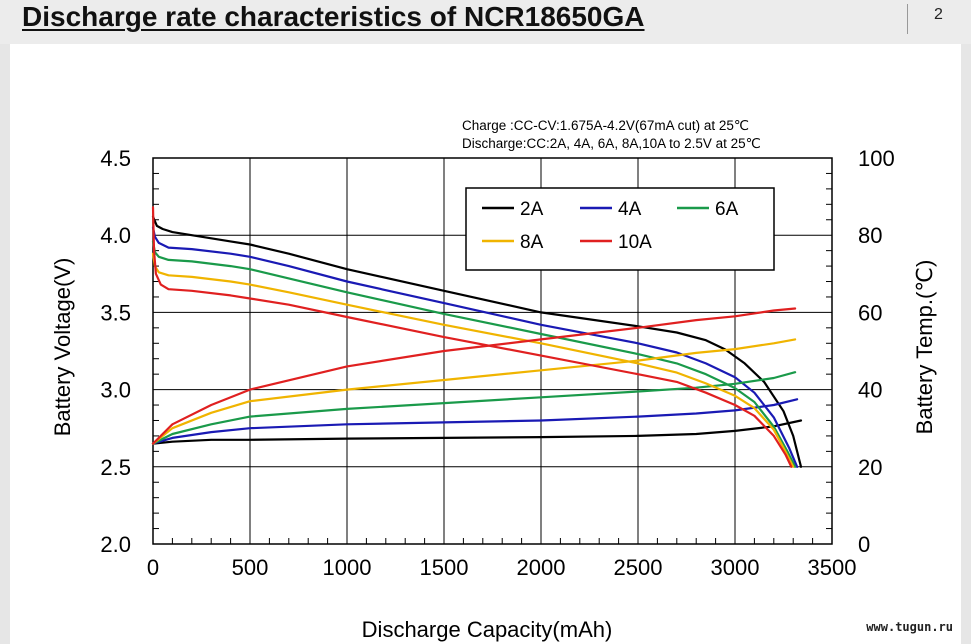  I want to click on y2-tick-label: 40, so click(870, 390).